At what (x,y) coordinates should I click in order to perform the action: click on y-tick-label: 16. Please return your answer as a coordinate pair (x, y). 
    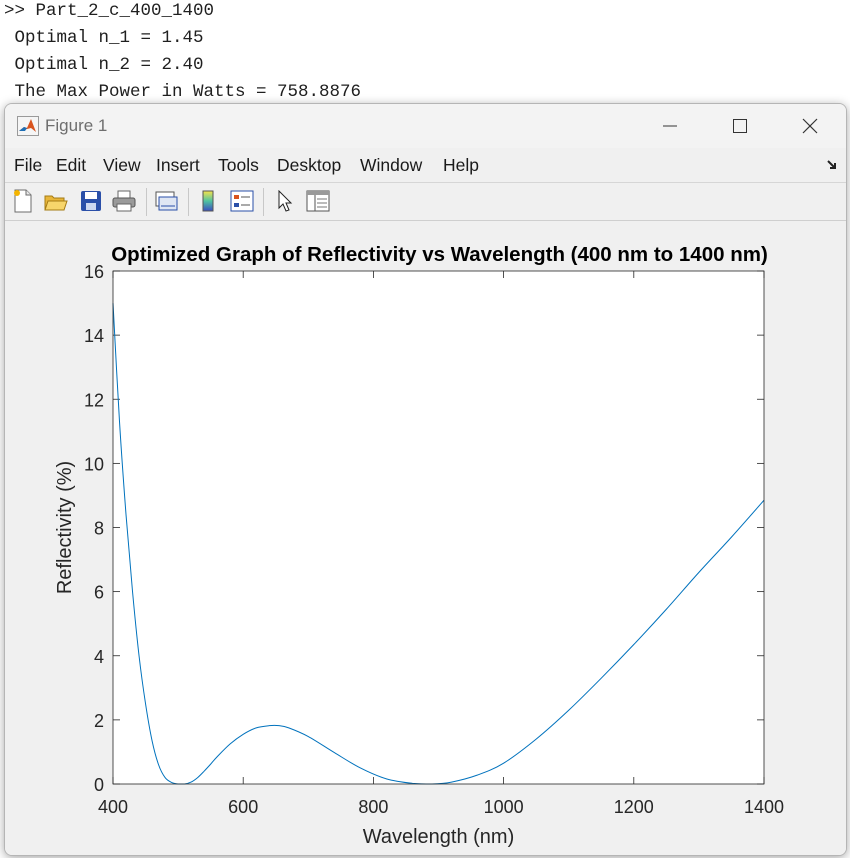
    Looking at the image, I should click on (94, 272).